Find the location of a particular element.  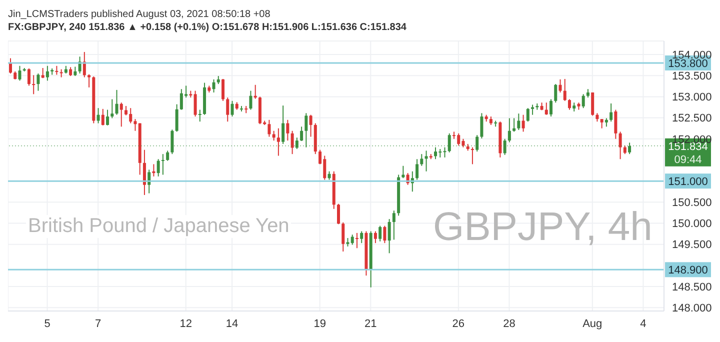

ref-line-label: 153.800 is located at coordinates (688, 64).